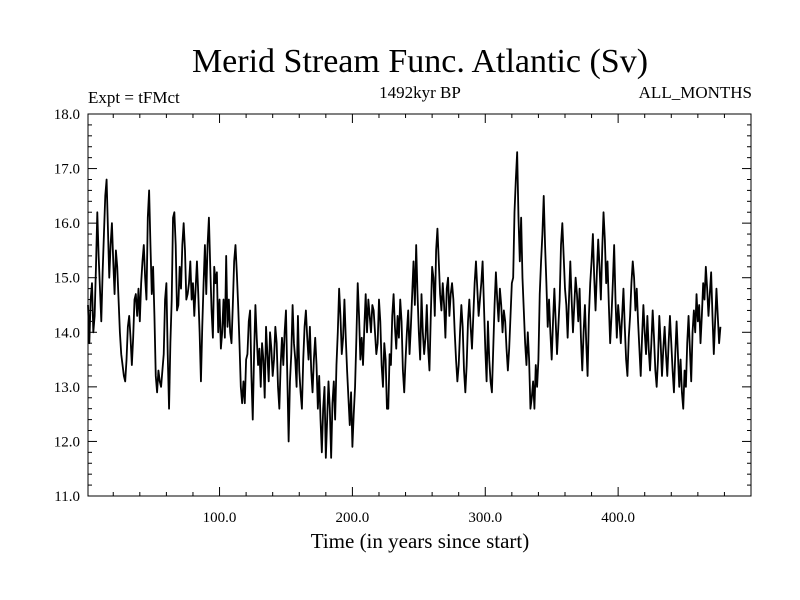 The image size is (800, 600). What do you see at coordinates (420, 92) in the screenshot?
I see `period-label: 1492kyr BP` at bounding box center [420, 92].